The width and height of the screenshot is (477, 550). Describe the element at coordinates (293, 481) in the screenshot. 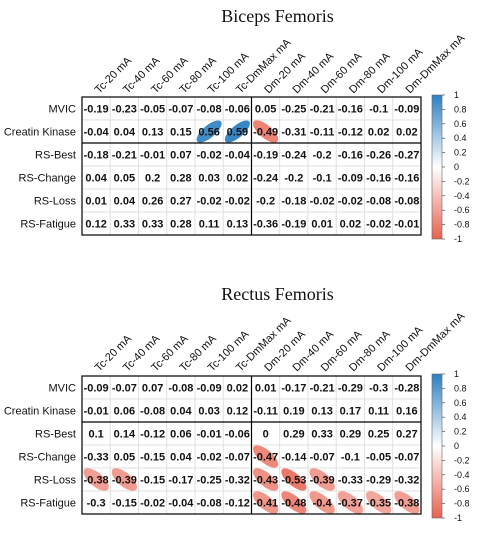

I see `cell-value: -0.53` at that location.